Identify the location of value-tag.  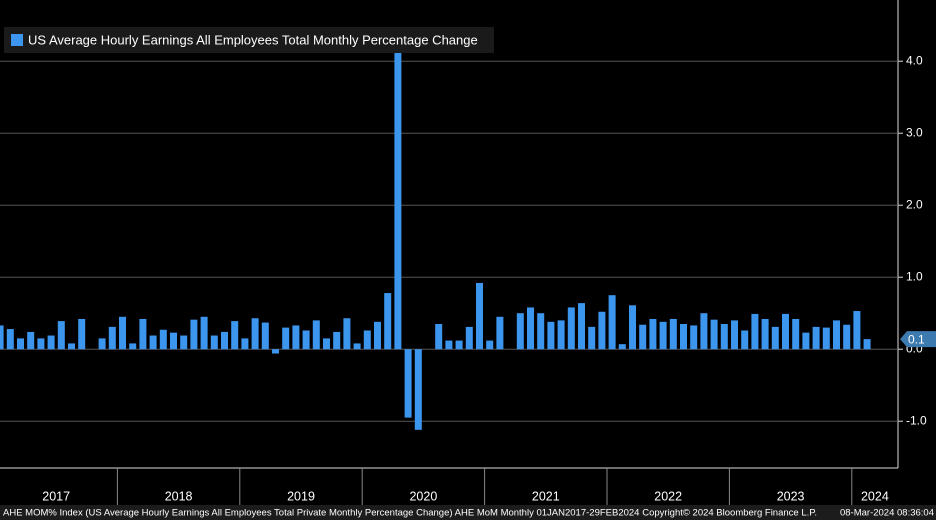
(918, 339).